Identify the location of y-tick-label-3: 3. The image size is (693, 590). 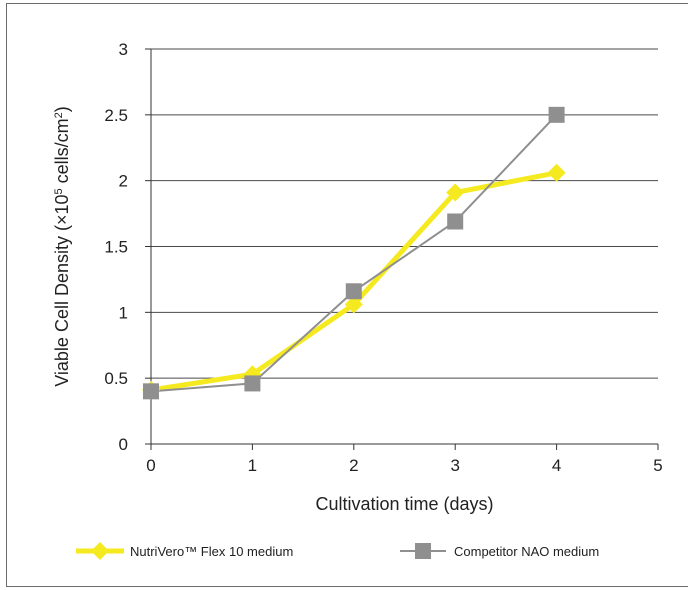
(123, 49).